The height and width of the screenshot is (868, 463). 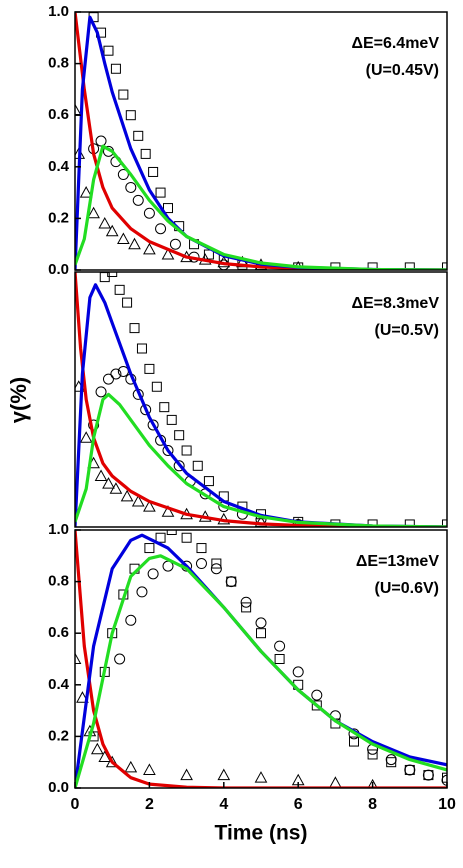 I want to click on y-axis-label: γ(%), so click(x=18, y=400).